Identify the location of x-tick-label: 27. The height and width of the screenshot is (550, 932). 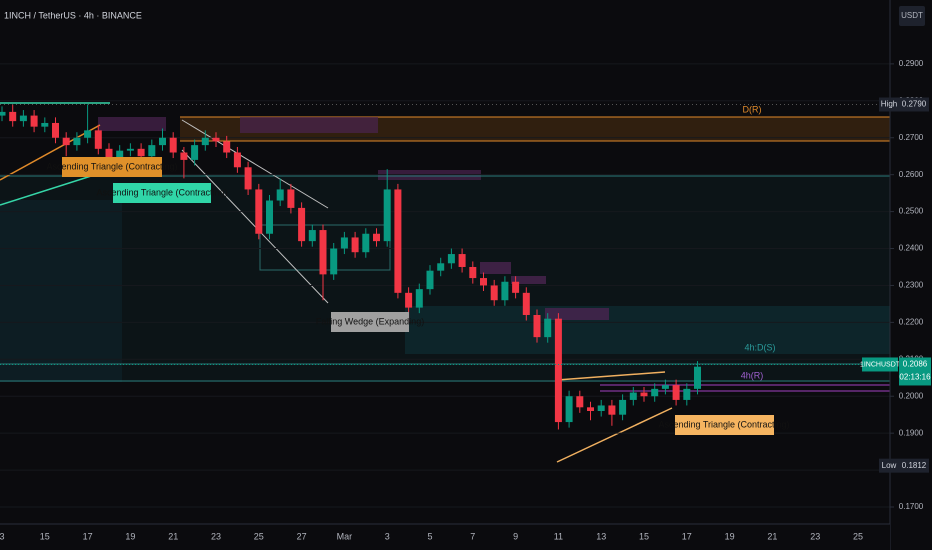
(302, 536).